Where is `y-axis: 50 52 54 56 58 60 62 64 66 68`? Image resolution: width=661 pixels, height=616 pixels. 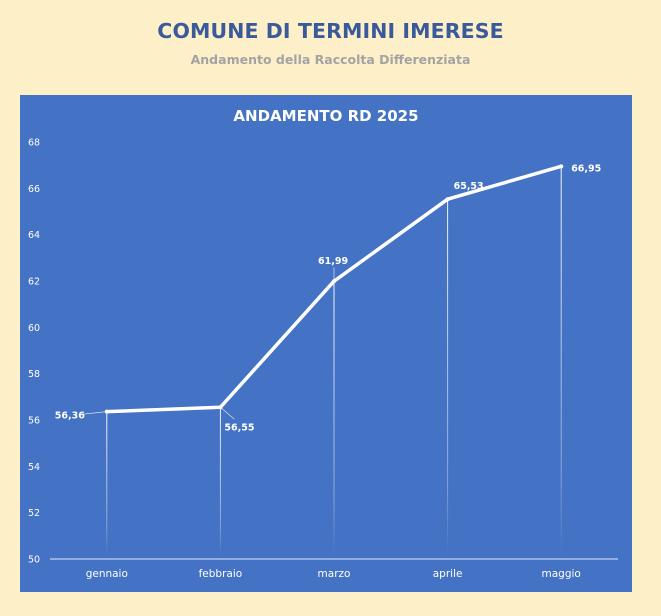
y-axis: 50 52 54 56 58 60 62 64 66 68 is located at coordinates (34, 352).